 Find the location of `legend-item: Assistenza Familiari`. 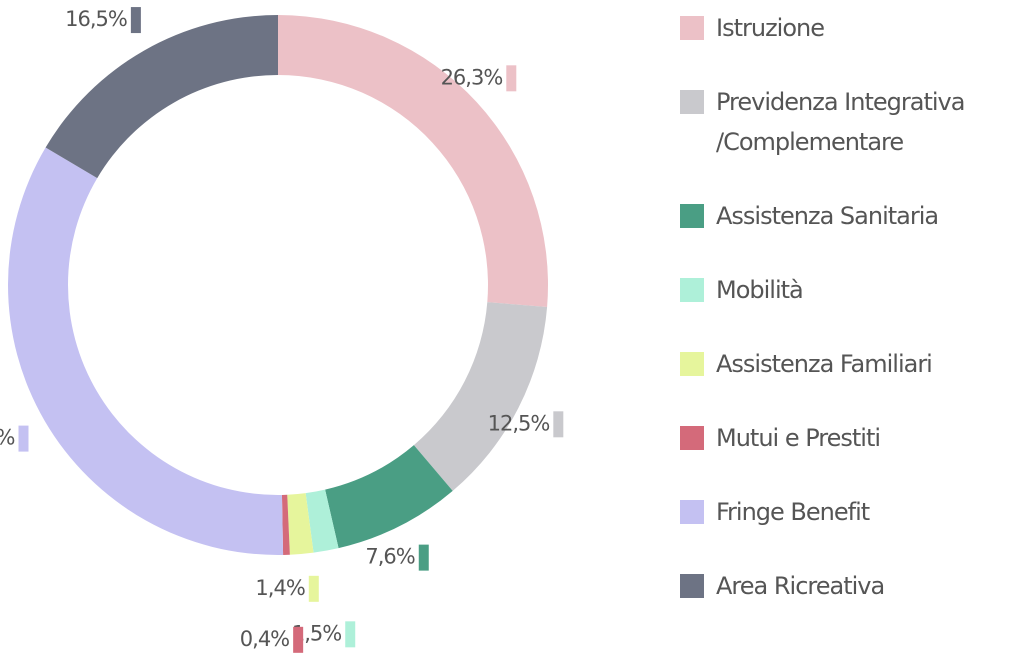

legend-item: Assistenza Familiari is located at coordinates (852, 364).